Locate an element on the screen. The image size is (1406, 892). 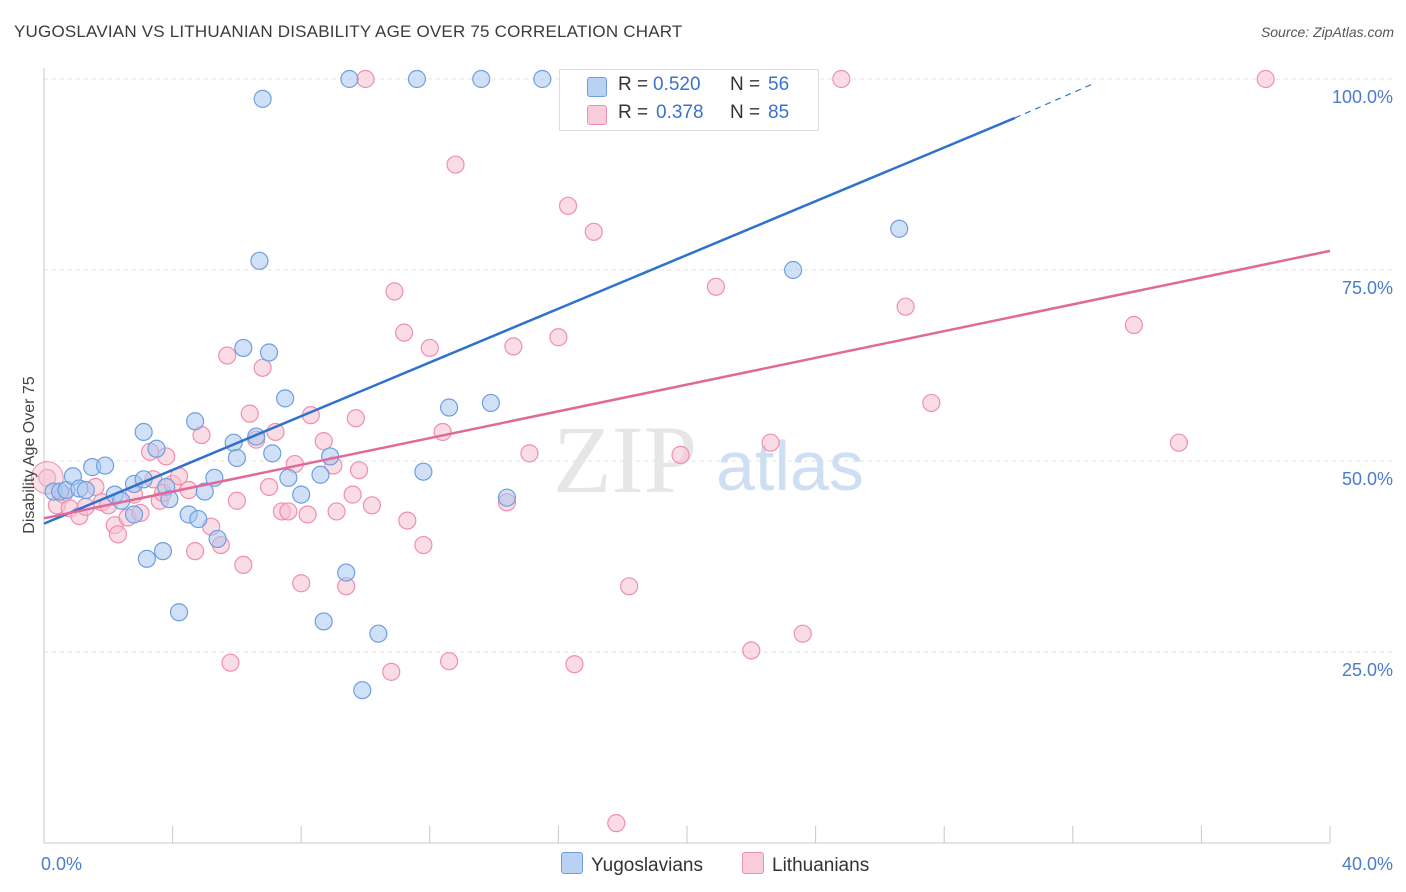
bottom-legend-label: Lithuanians is located at coordinates (821, 865).